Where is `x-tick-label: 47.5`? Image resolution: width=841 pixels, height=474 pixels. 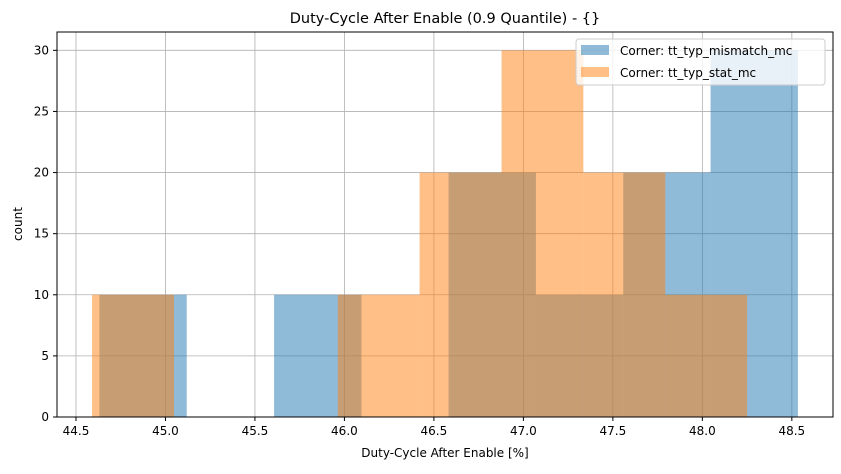
x-tick-label: 47.5 is located at coordinates (613, 431).